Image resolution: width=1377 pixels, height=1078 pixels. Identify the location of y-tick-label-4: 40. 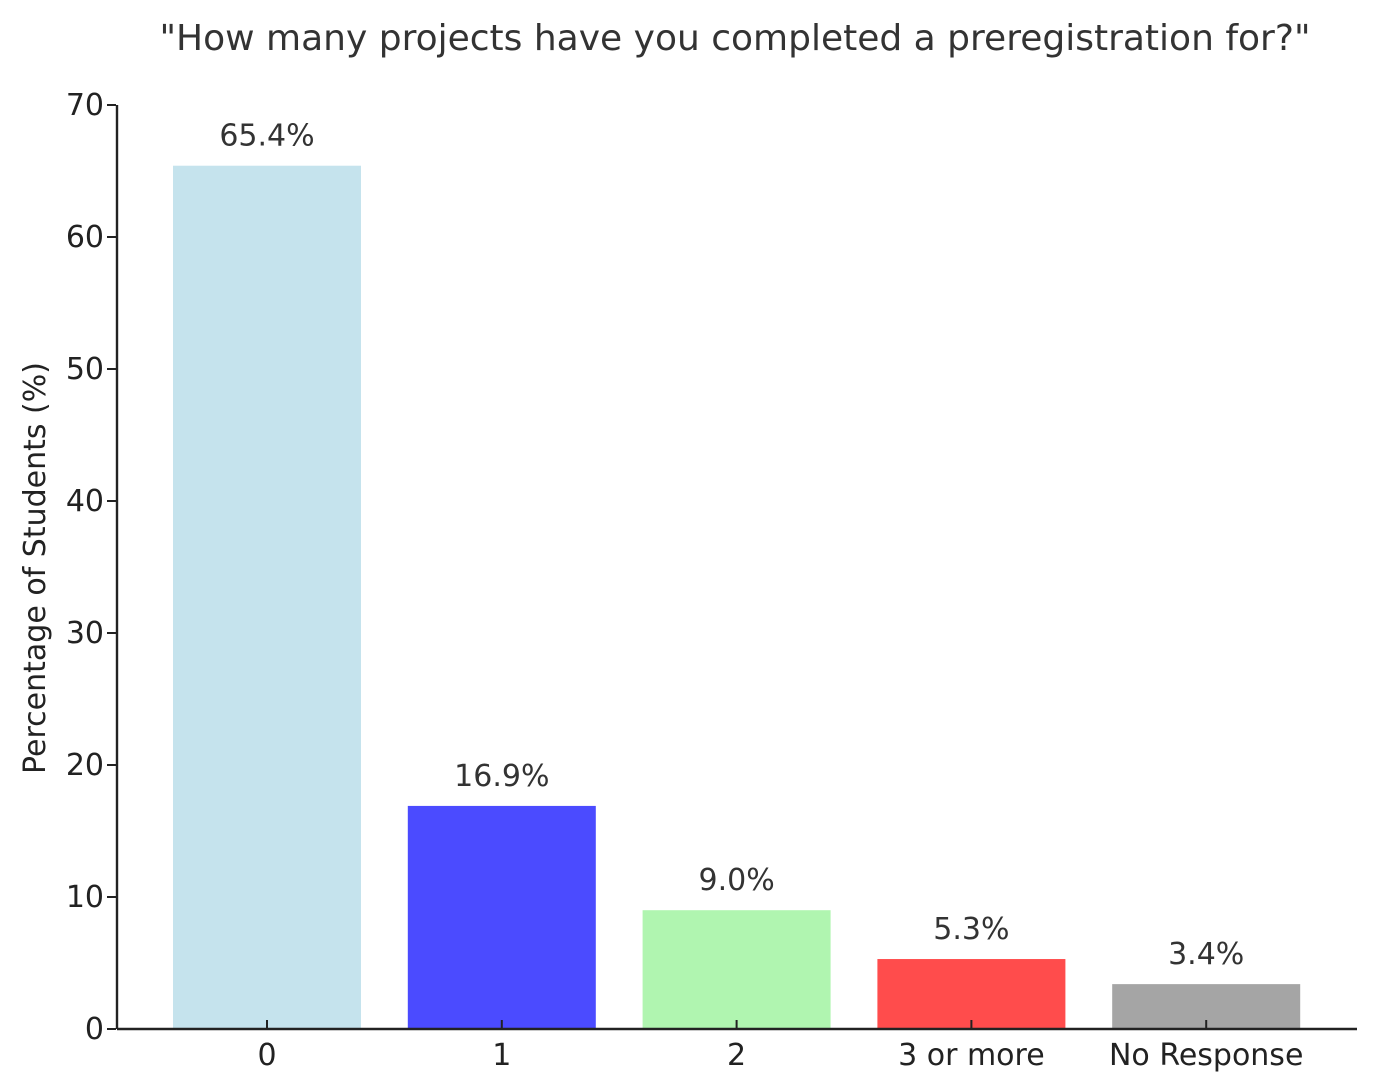
(85, 501).